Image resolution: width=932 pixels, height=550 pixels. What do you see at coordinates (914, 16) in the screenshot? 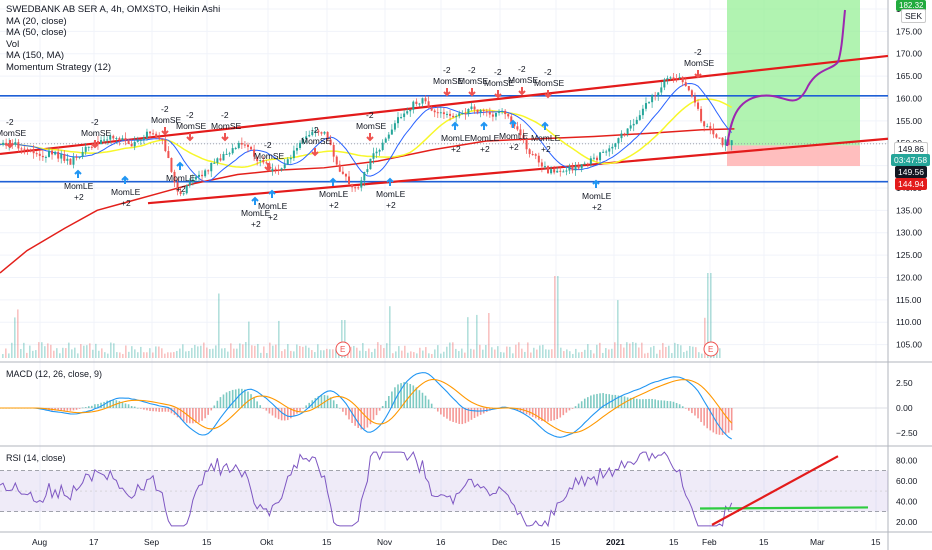
I see `currency-label: SEK` at bounding box center [914, 16].